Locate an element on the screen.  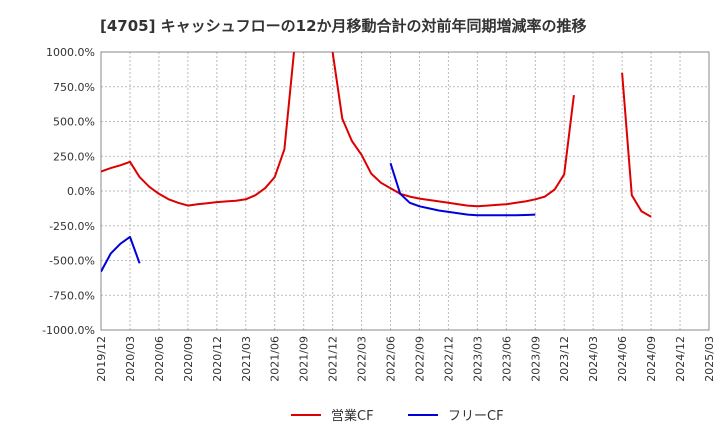
y-tick-label: -1000.0% is located at coordinates (68, 330).